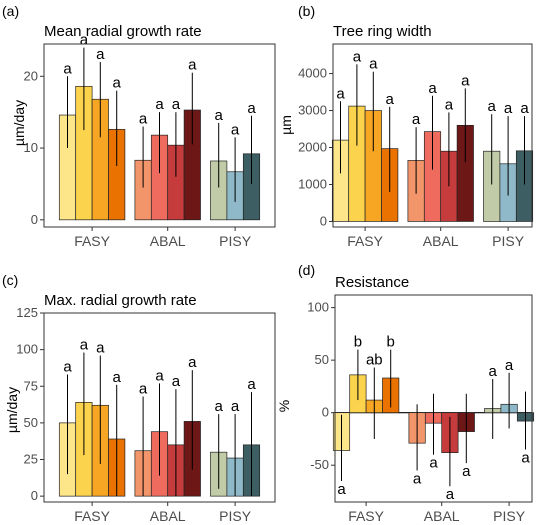 The height and width of the screenshot is (525, 550). What do you see at coordinates (31, 147) in the screenshot?
I see `y-tick-label: 10` at bounding box center [31, 147].